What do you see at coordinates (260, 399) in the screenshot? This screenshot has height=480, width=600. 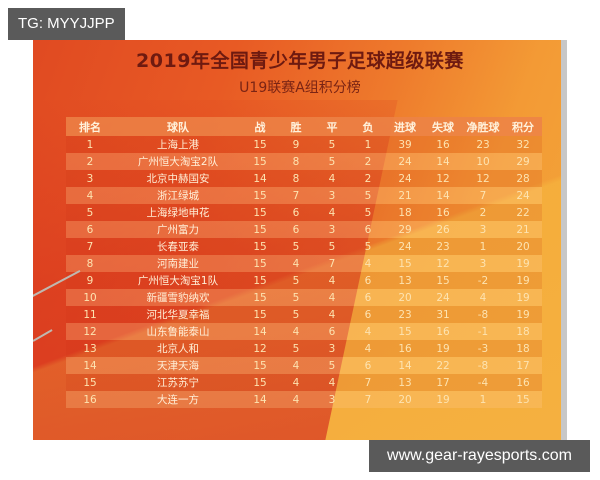 I see `cell-played: 14` at bounding box center [260, 399].